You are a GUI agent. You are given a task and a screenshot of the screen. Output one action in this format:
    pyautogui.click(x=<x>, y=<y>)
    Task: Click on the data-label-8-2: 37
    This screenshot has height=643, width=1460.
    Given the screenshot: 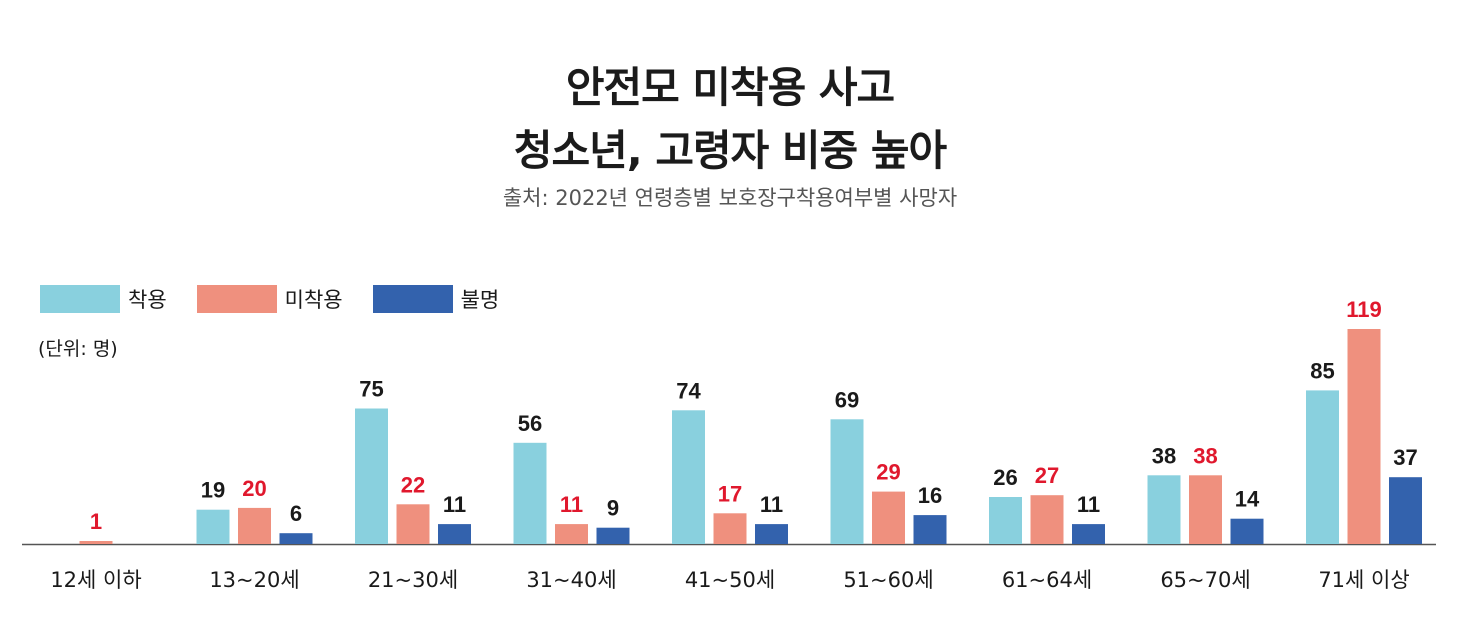 What is the action you would take?
    pyautogui.click(x=1405, y=457)
    